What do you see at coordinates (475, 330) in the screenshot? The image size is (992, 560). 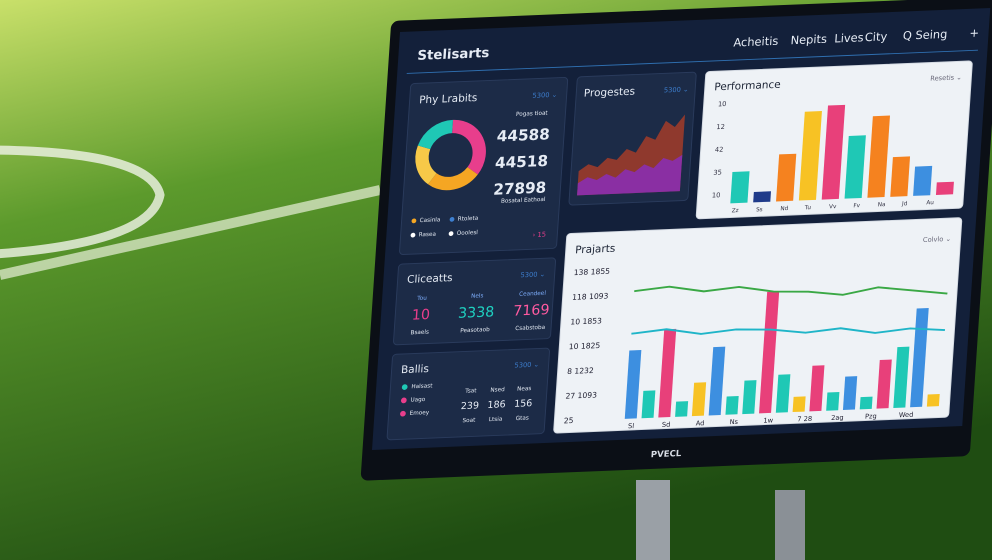 I see `sub-label: Peasotaob` at bounding box center [475, 330].